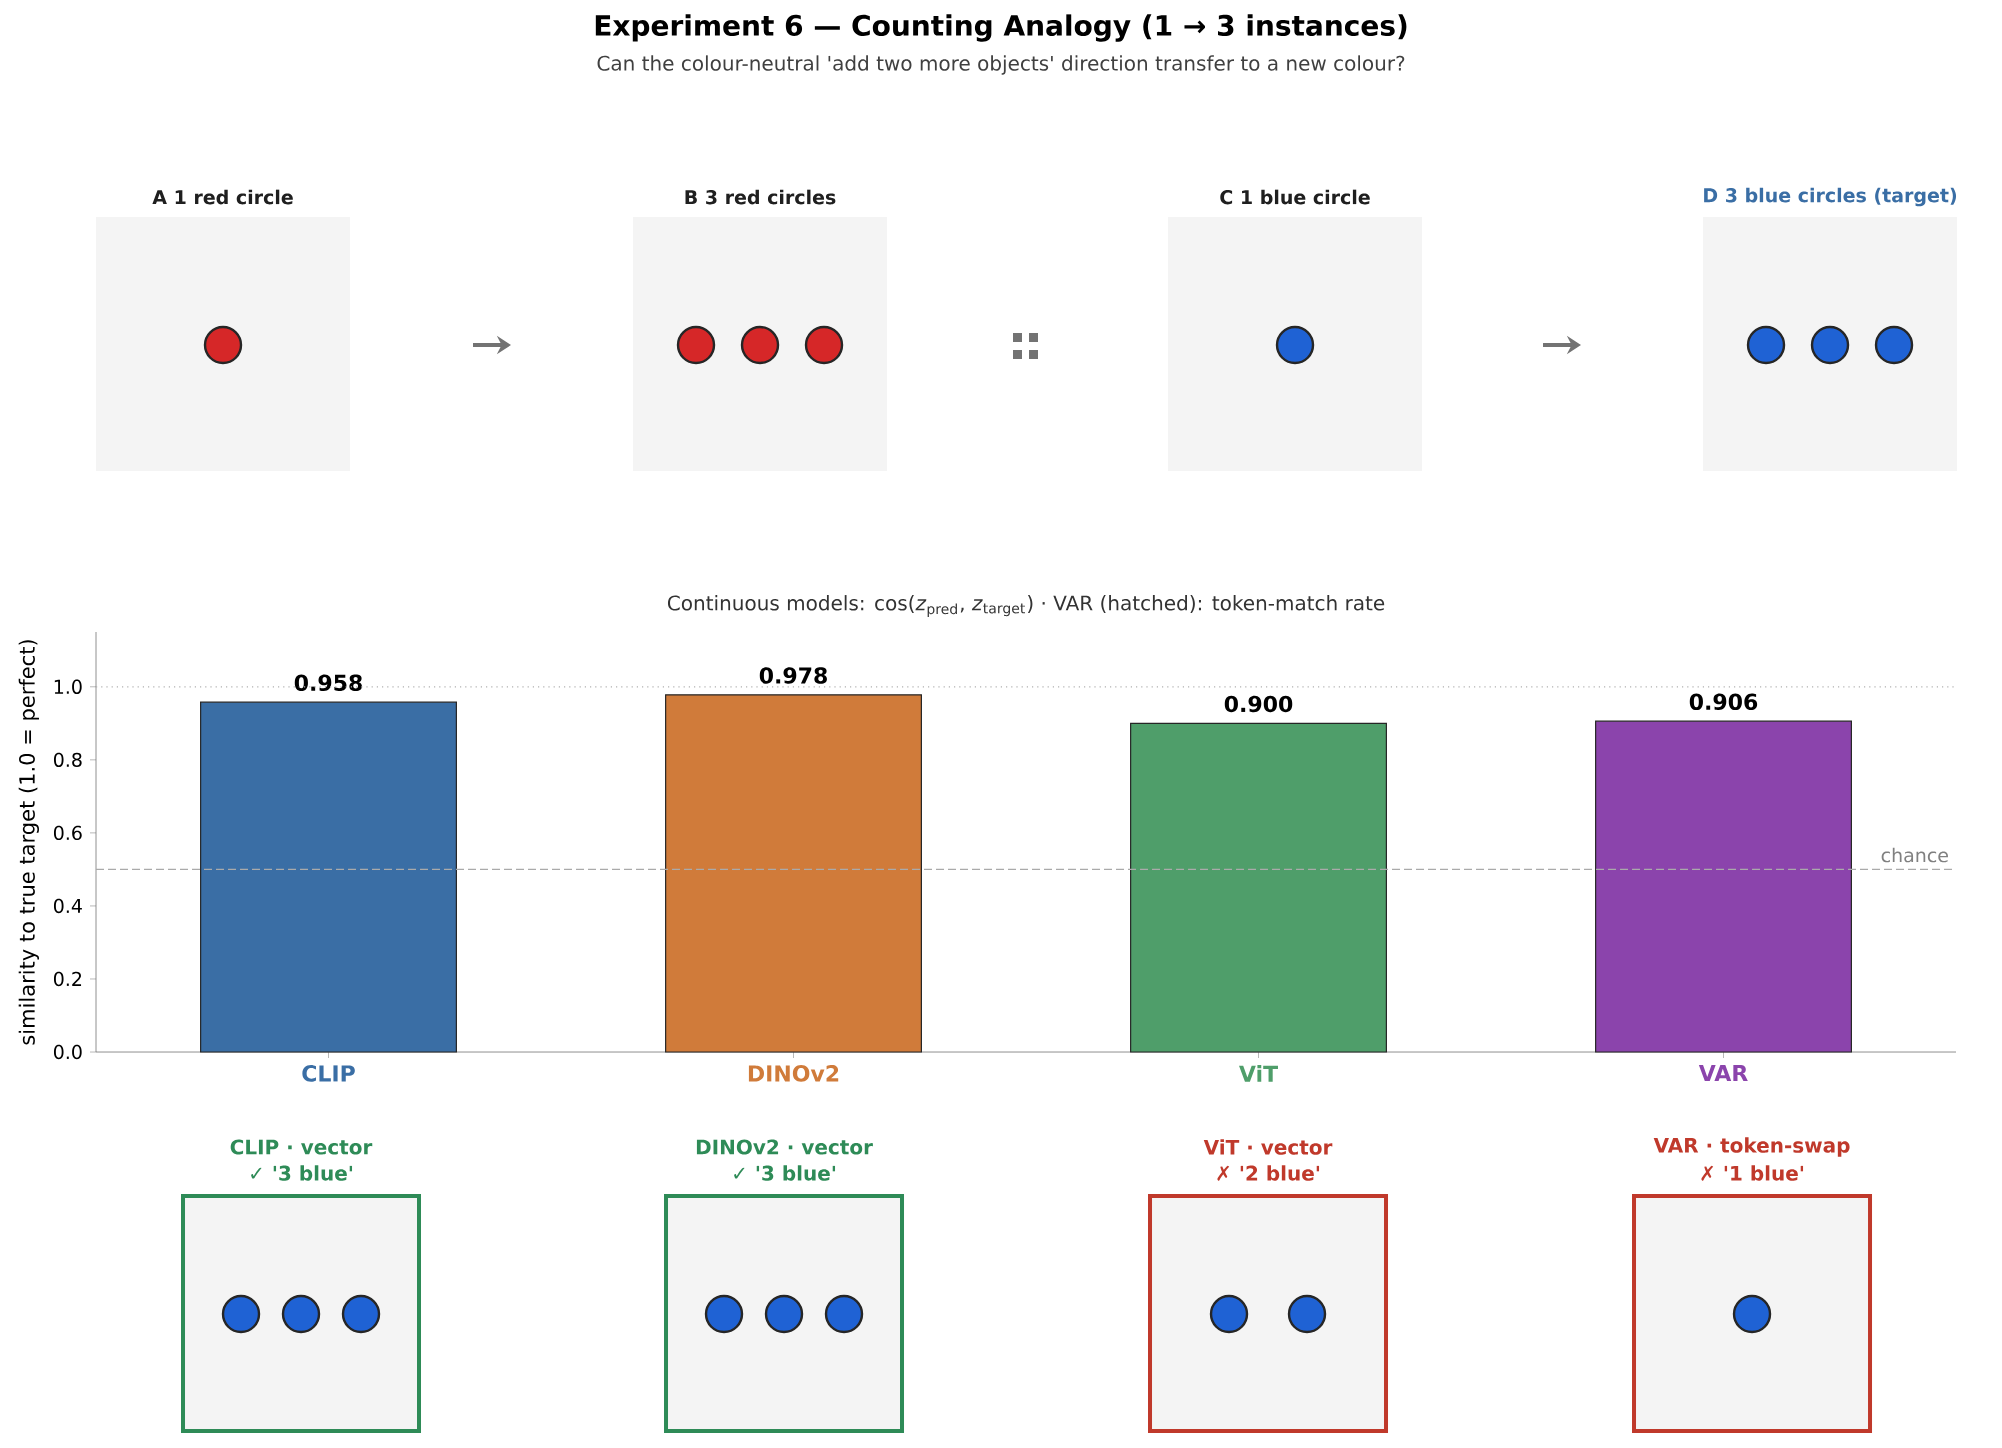  I want to click on x-tick-label: CLIP, so click(328, 1073).